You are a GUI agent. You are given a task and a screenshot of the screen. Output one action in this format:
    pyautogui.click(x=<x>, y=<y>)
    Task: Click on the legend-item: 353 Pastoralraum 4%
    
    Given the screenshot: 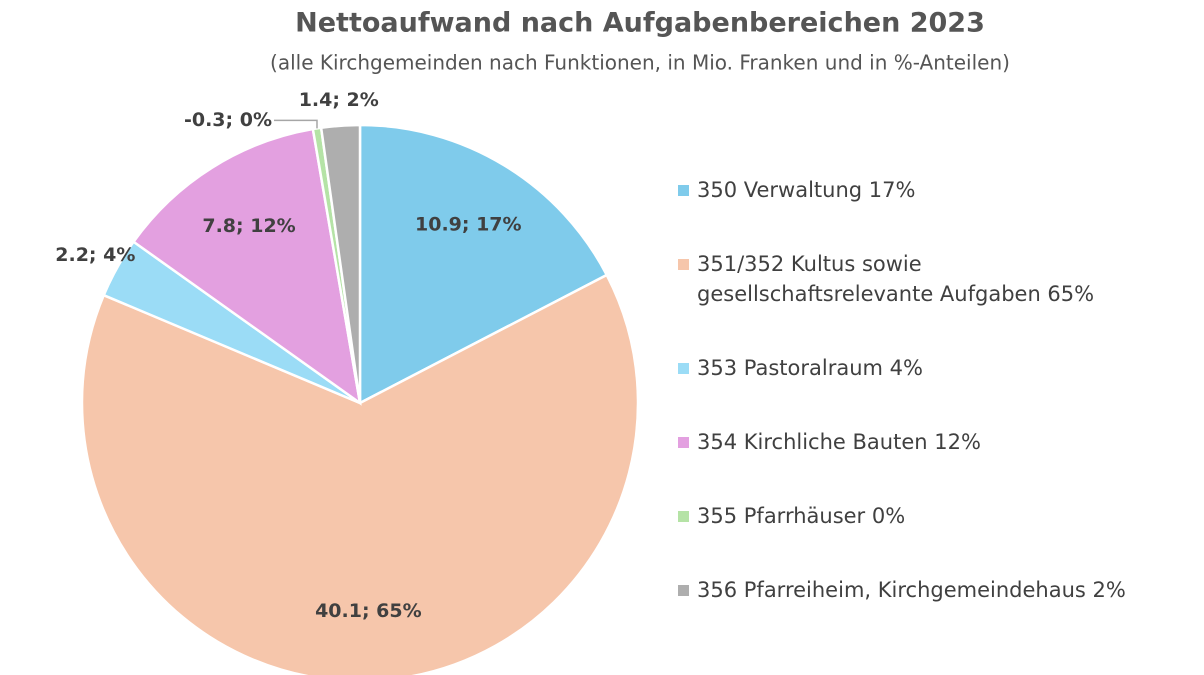 What is the action you would take?
    pyautogui.click(x=918, y=368)
    